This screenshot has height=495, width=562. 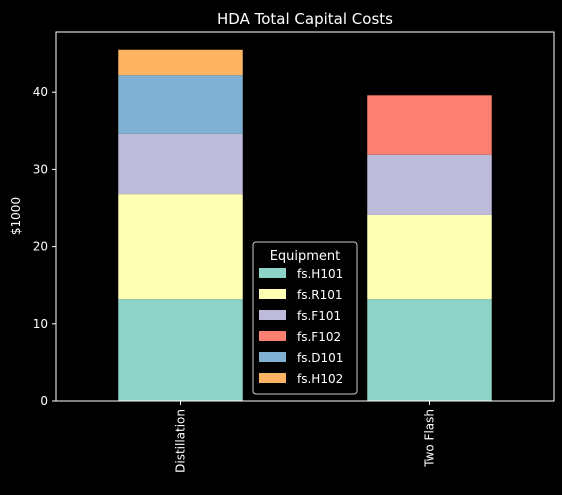 What do you see at coordinates (180, 164) in the screenshot?
I see `bar-distillation-fs-f101` at bounding box center [180, 164].